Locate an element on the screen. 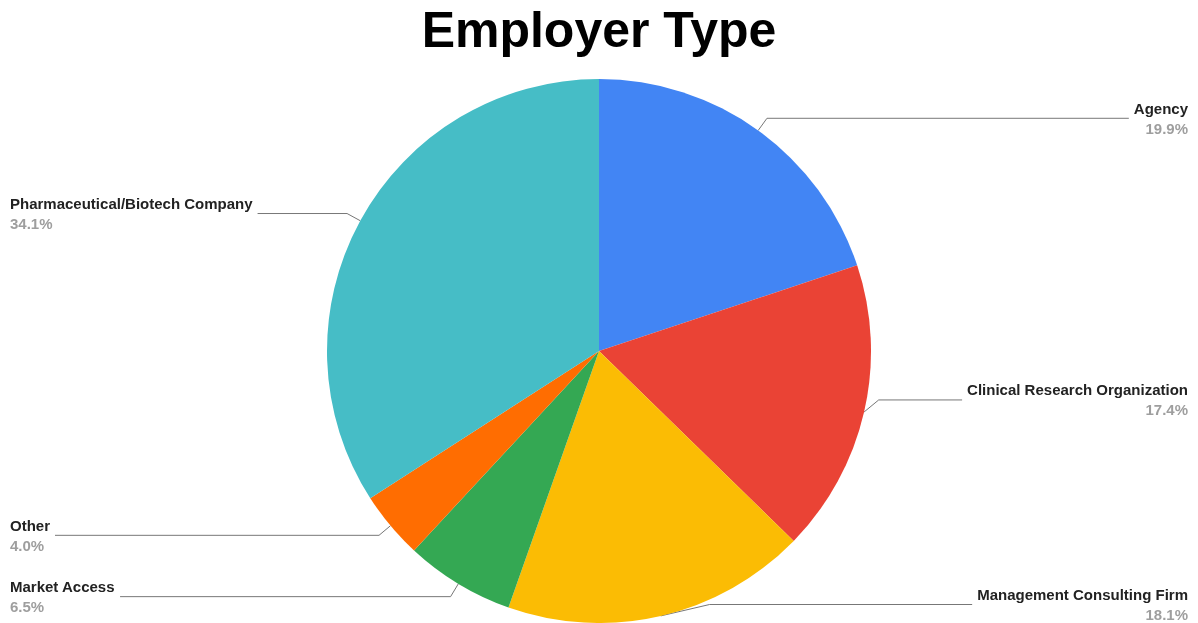  slice-label: Management Consulting Firm is located at coordinates (1082, 594).